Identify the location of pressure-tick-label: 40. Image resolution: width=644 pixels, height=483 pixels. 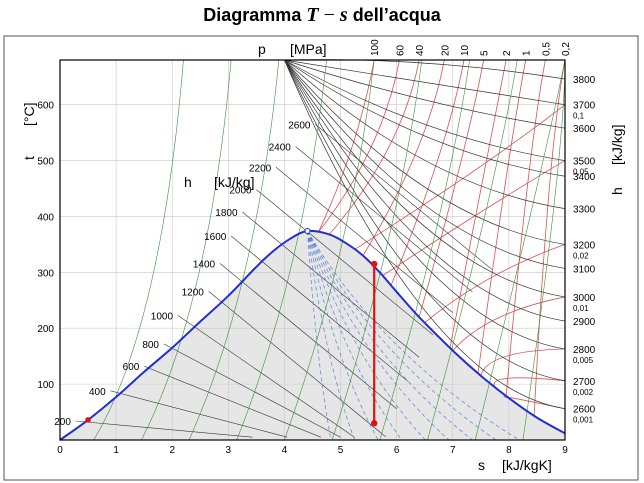
(420, 50).